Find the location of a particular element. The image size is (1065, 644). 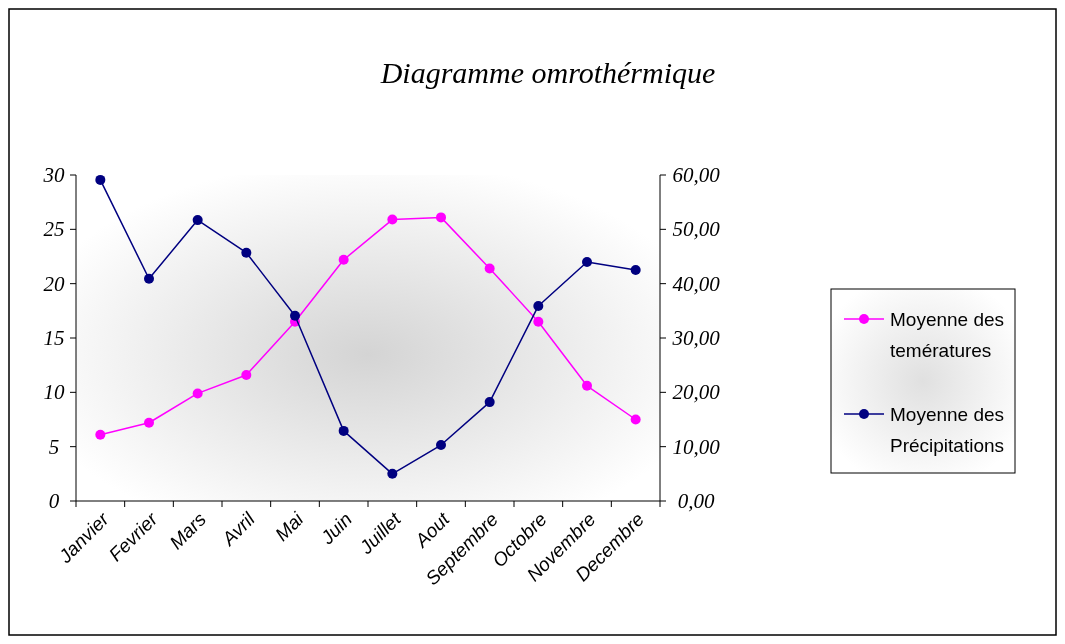

legend-label: Moyenne des temératures is located at coordinates (947, 335).